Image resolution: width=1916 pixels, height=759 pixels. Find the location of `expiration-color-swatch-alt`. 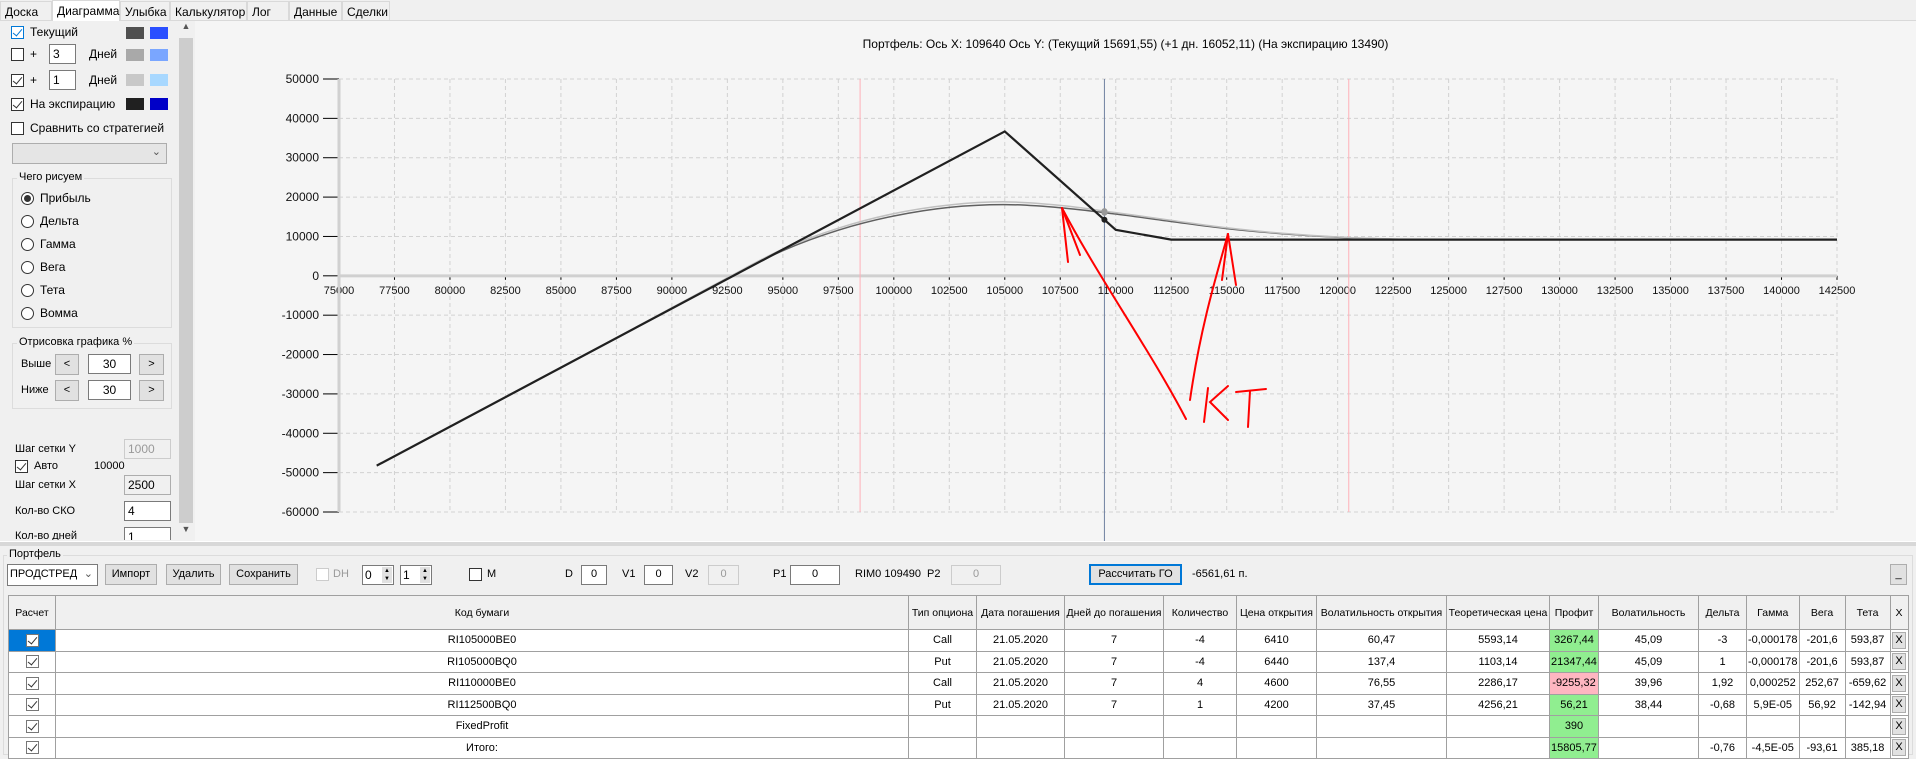

expiration-color-swatch-alt is located at coordinates (159, 104).